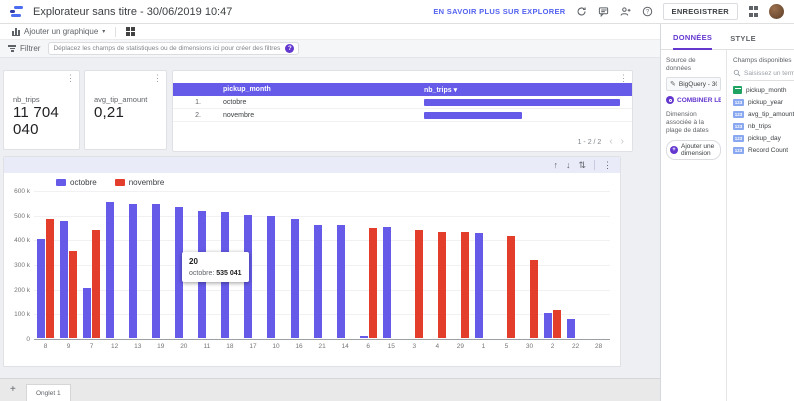 Image resolution: width=794 pixels, height=401 pixels. What do you see at coordinates (763, 114) in the screenshot?
I see `field-item-avg-tip-amount: 123 avg_tip_amount` at bounding box center [763, 114].